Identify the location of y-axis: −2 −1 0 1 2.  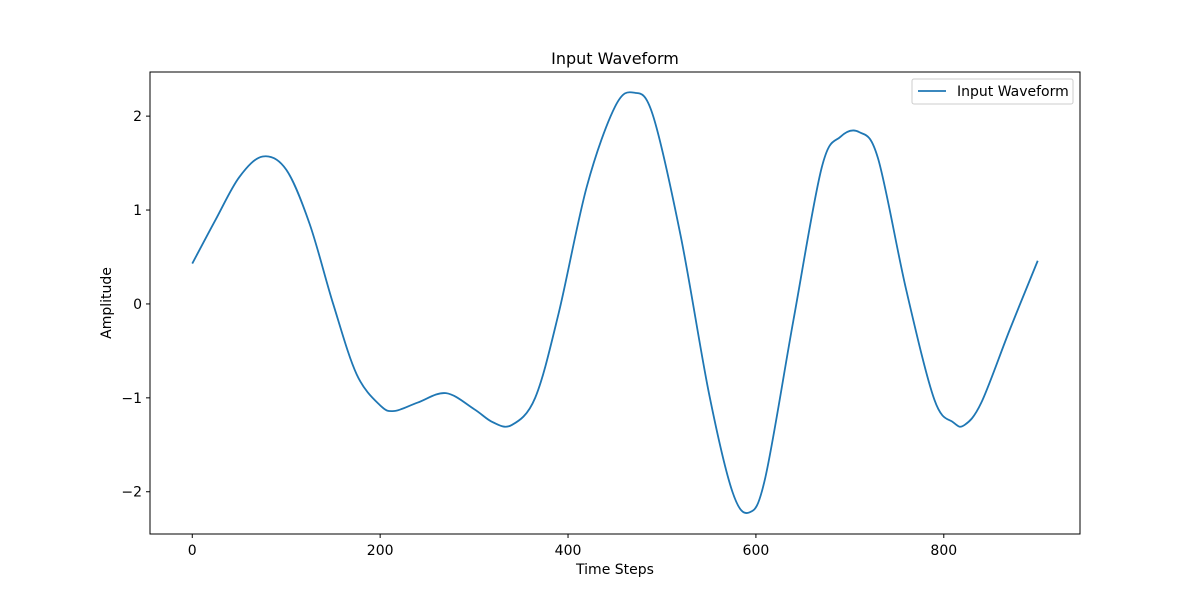
(135, 305).